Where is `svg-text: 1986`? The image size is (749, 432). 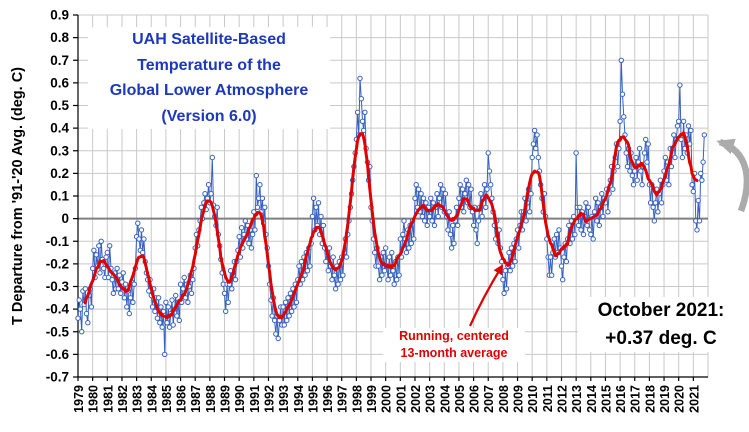 svg-text: 1986 is located at coordinates (182, 399).